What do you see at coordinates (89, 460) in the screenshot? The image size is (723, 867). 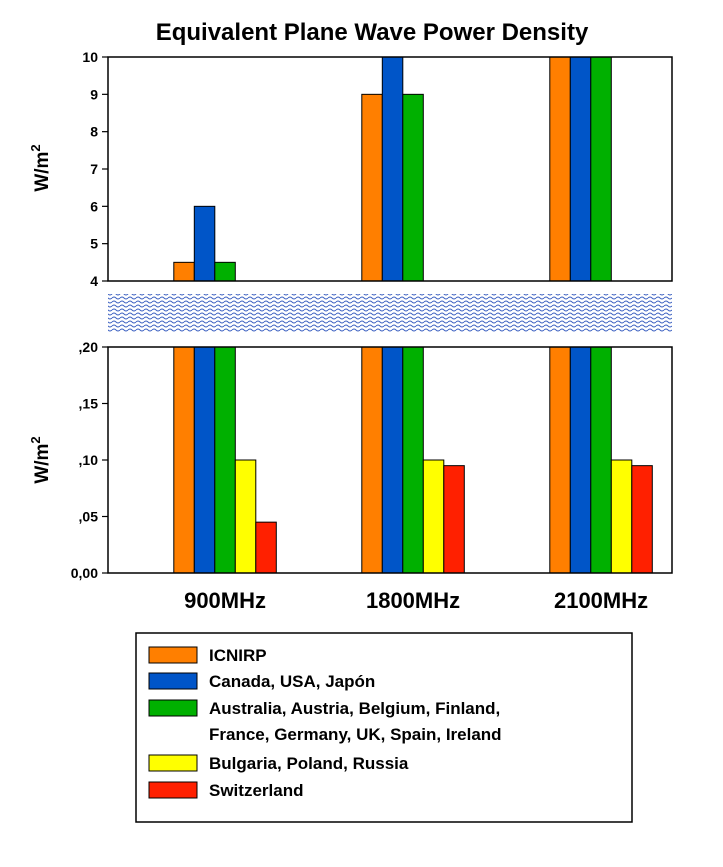 I see `y-tick-label: ,10` at bounding box center [89, 460].